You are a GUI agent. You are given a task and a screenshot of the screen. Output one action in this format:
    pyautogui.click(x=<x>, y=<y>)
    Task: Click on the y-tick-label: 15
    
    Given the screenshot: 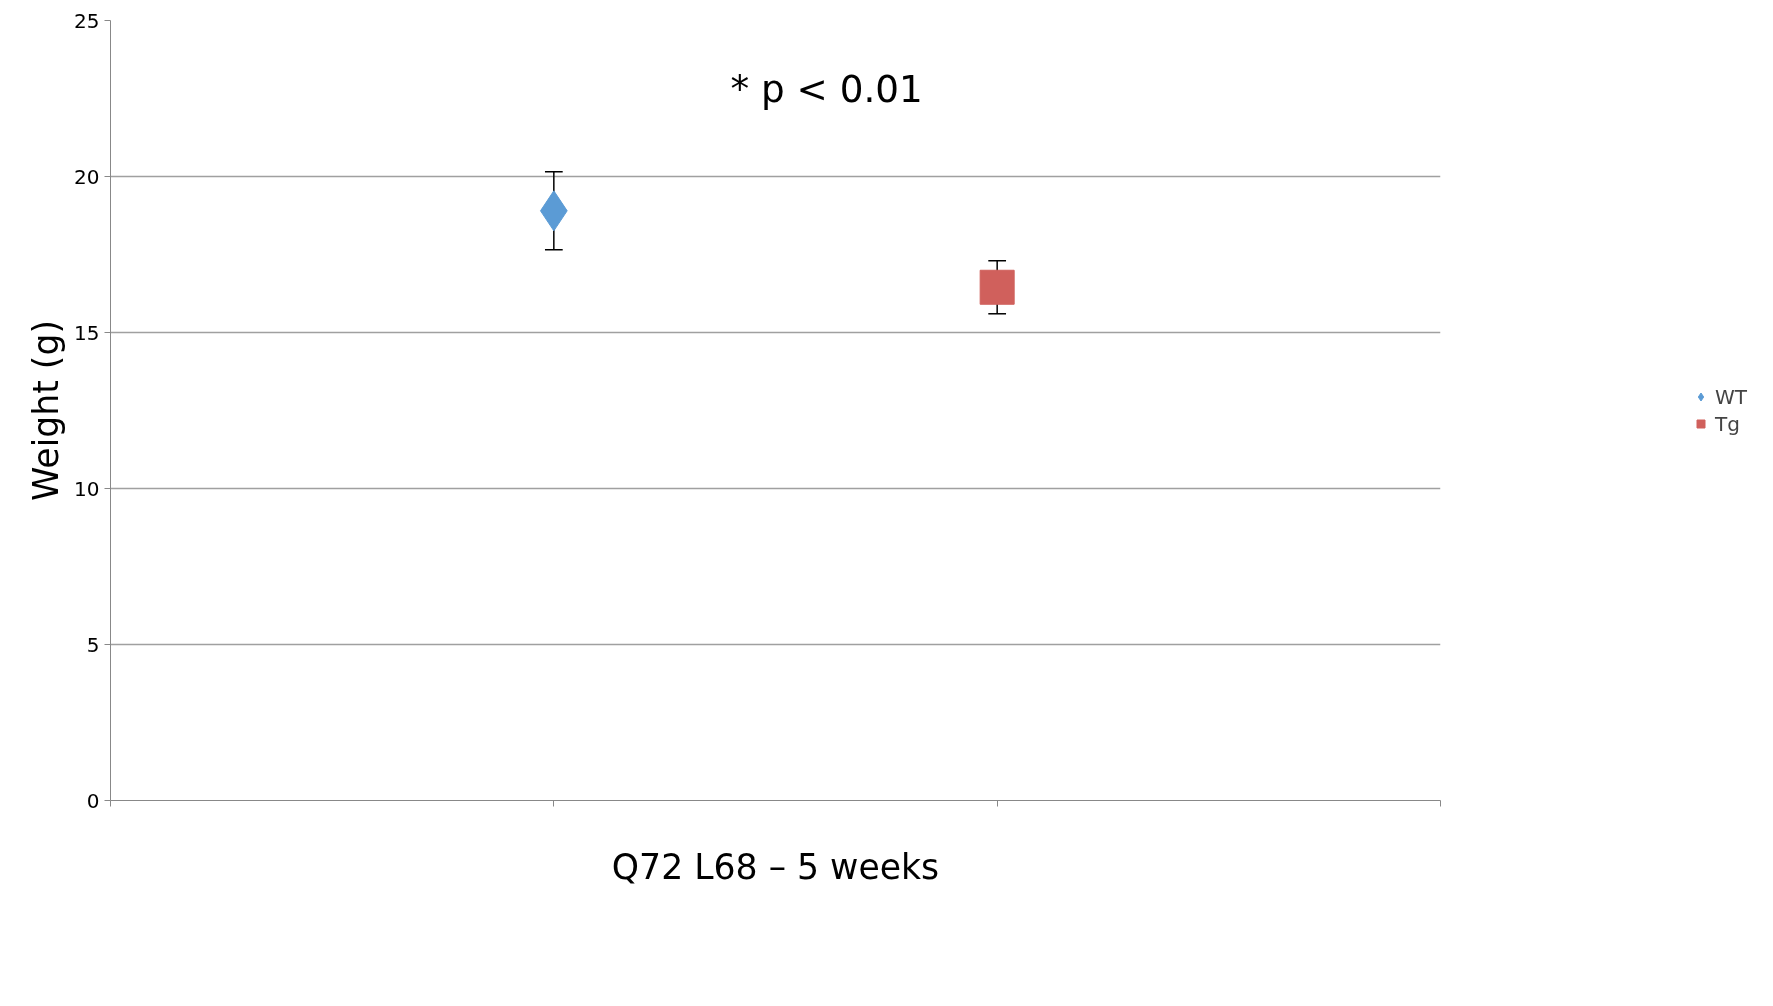 What is the action you would take?
    pyautogui.click(x=87, y=332)
    